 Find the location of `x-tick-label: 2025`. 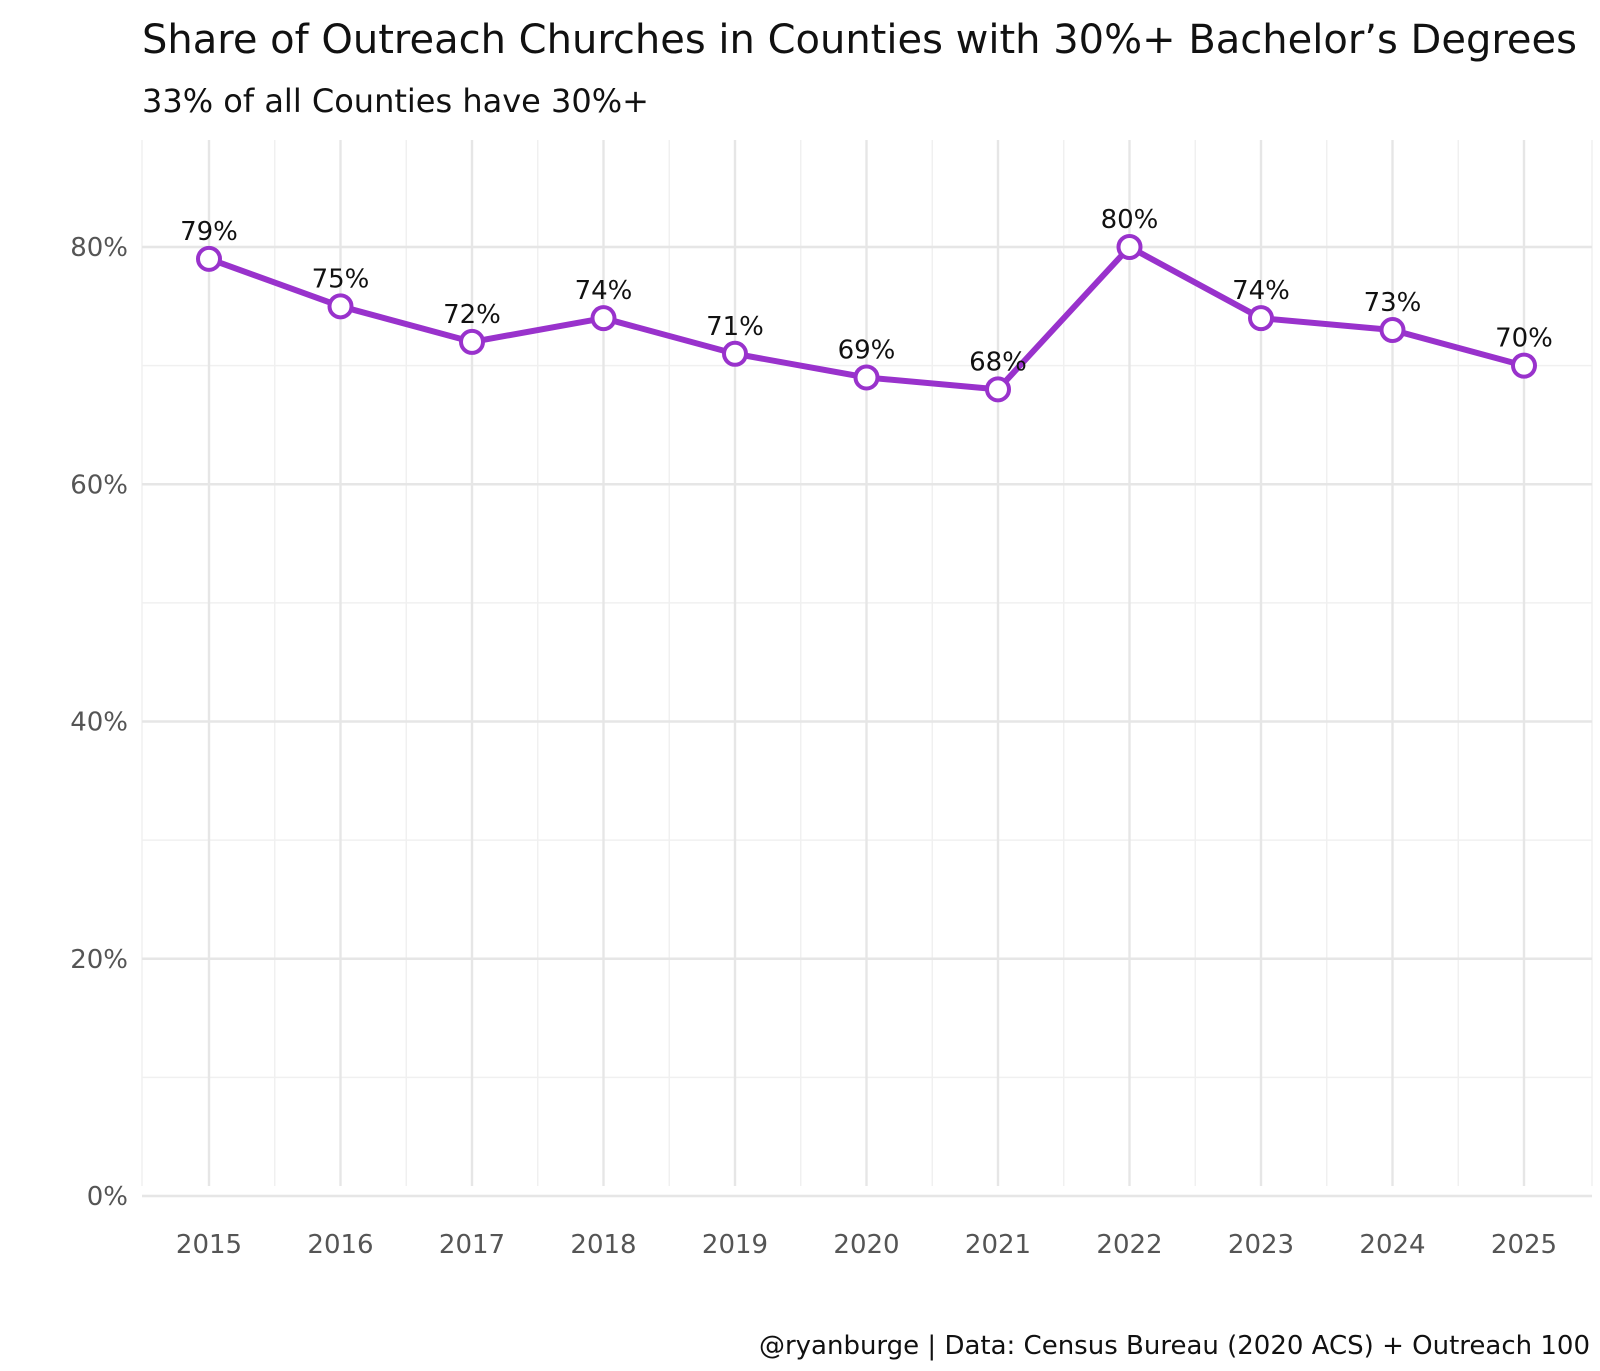

x-tick-label: 2025 is located at coordinates (1524, 1245).